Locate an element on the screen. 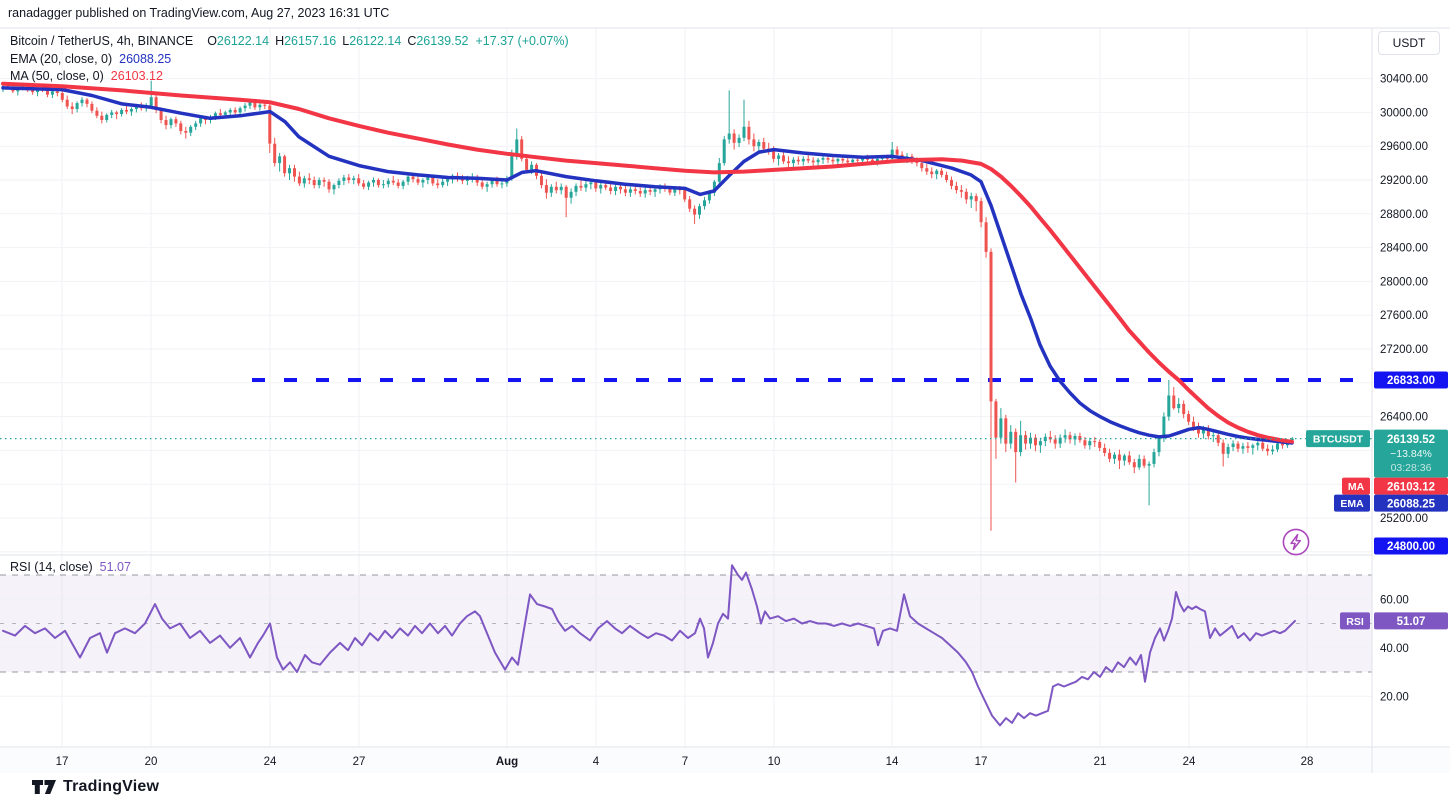  price-axis-label: 27600.00 is located at coordinates (1404, 316).